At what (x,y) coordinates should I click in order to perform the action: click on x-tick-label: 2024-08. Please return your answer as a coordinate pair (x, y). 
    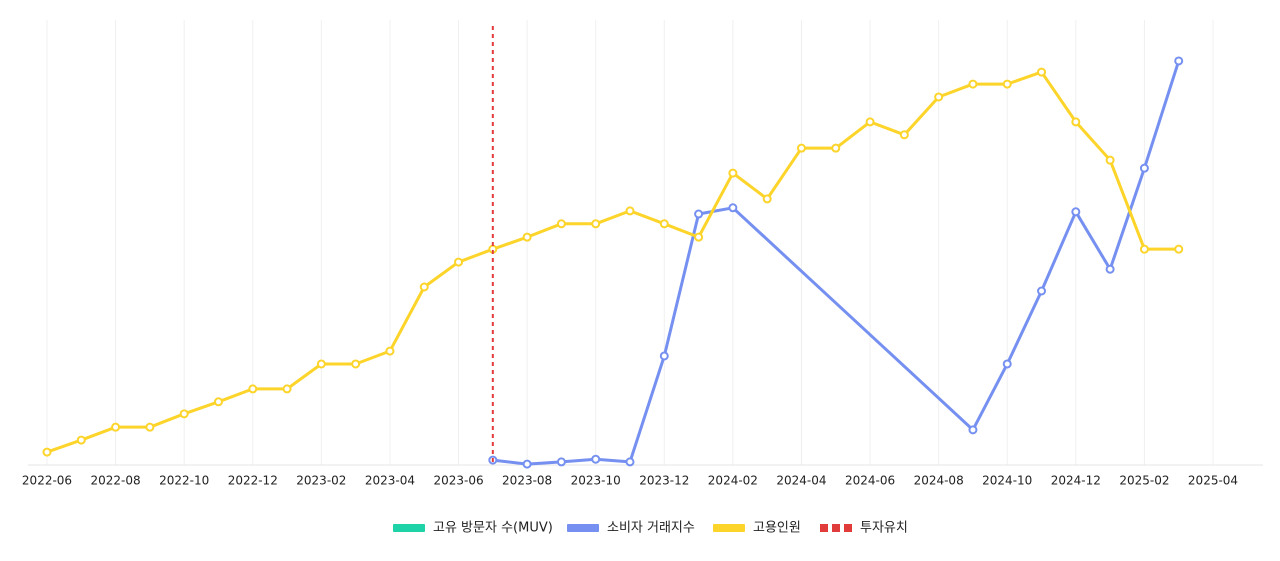
    Looking at the image, I should click on (939, 481).